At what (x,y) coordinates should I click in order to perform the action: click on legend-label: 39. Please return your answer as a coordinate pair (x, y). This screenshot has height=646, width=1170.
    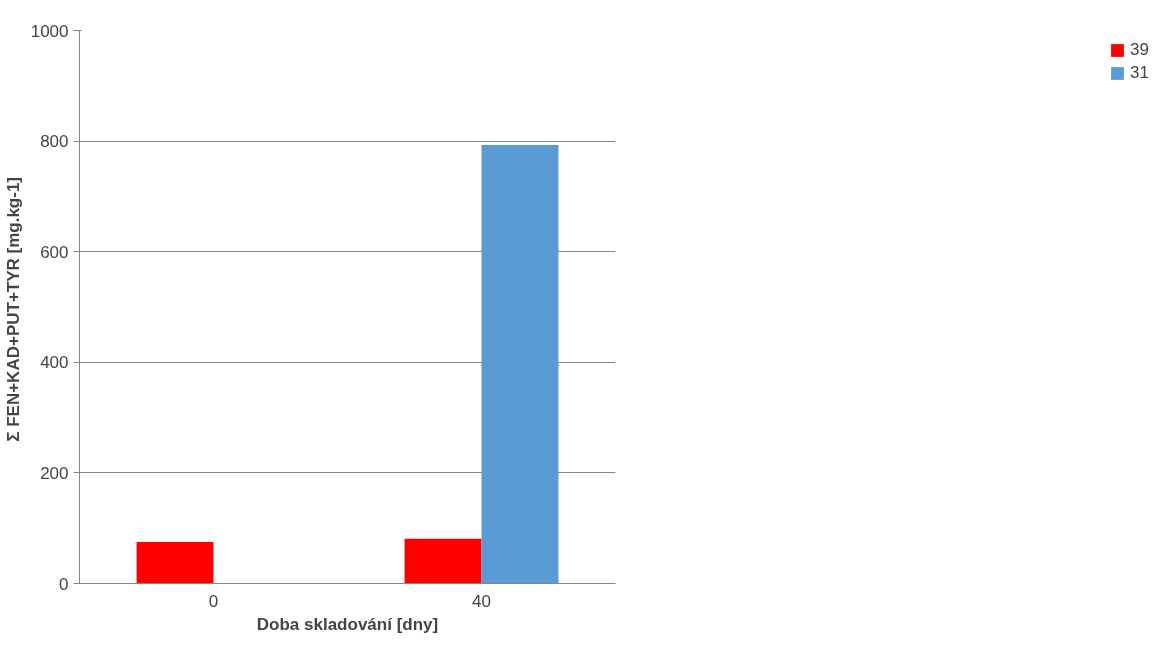
    Looking at the image, I should click on (1140, 50).